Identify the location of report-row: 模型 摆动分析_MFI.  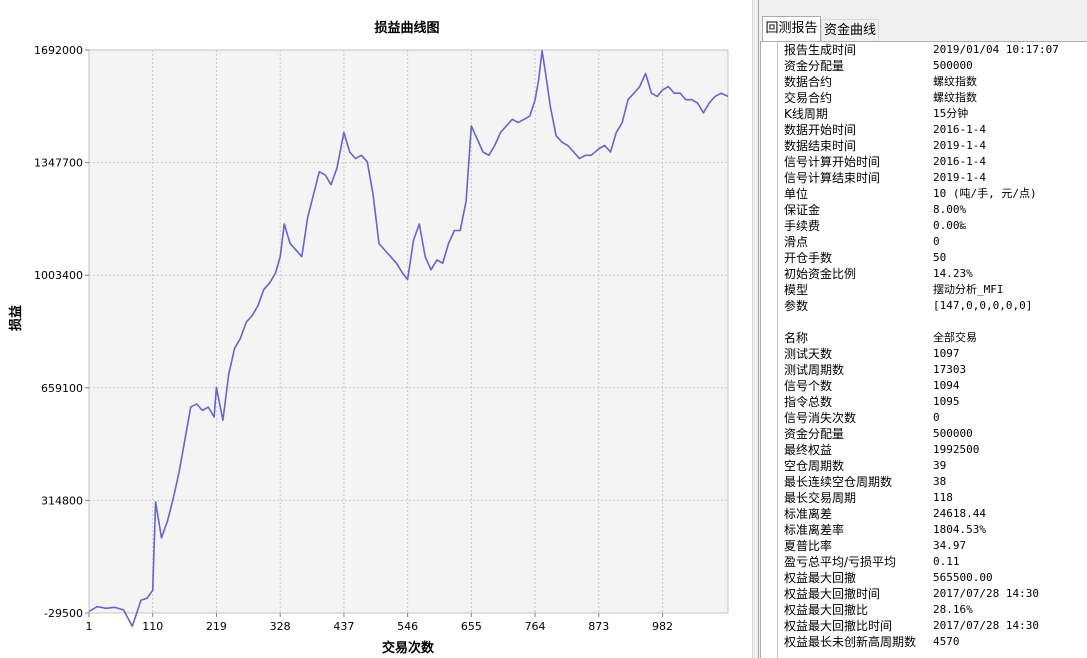
(932, 290).